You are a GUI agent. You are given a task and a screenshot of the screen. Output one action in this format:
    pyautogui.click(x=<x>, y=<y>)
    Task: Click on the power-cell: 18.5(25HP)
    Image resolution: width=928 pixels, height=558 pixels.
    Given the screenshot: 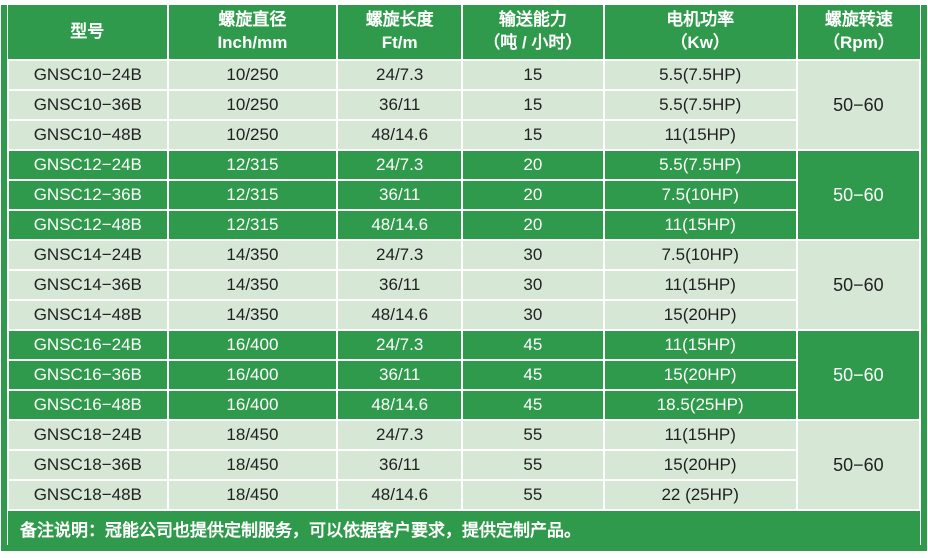 What is the action you would take?
    pyautogui.click(x=700, y=405)
    